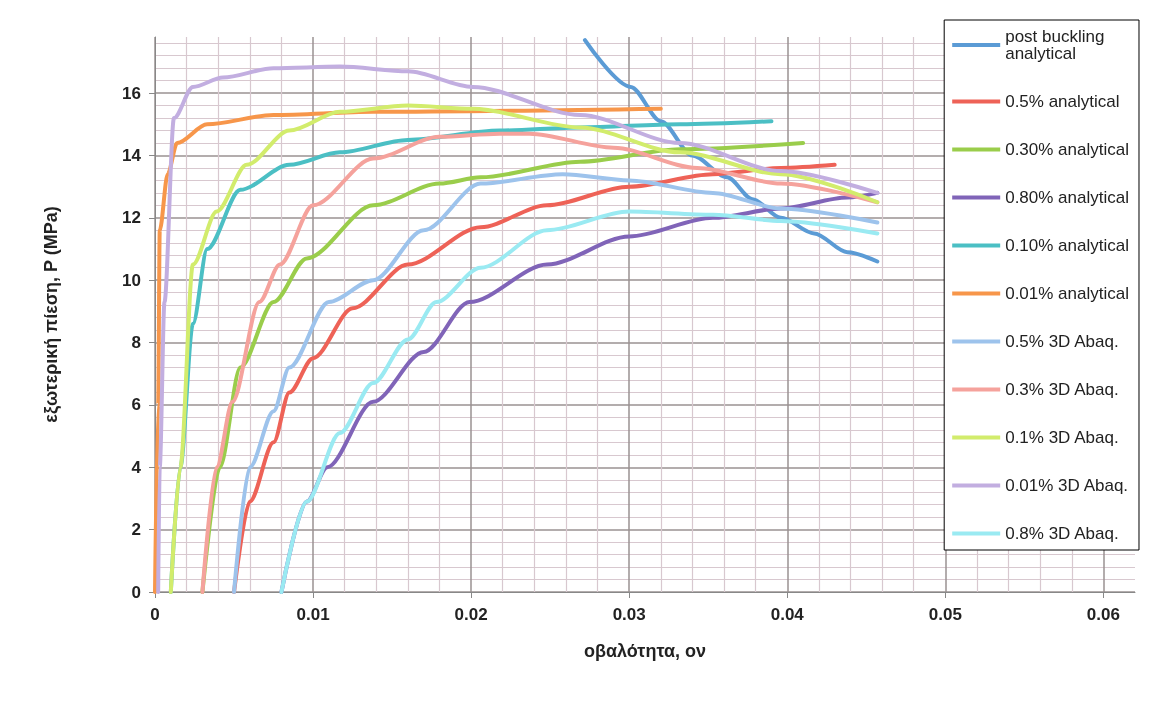 This screenshot has width=1149, height=709. I want to click on x-tick-label: 0.05, so click(945, 614).